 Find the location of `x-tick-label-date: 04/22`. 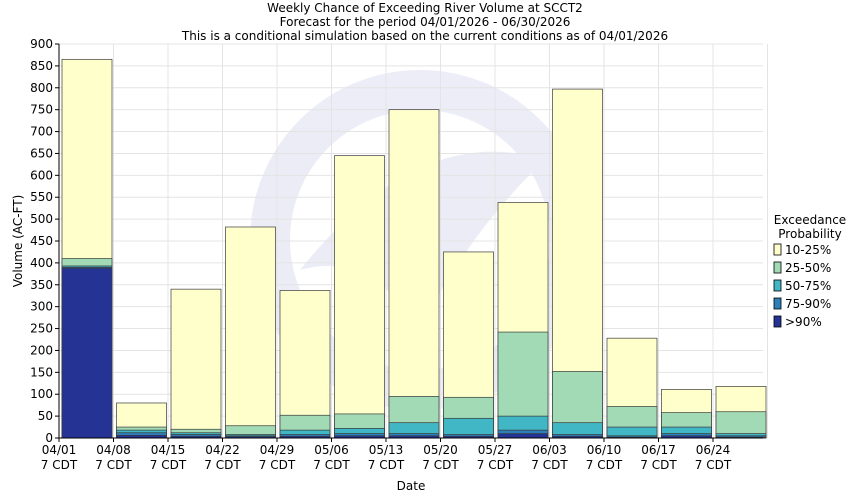

x-tick-label-date: 04/22 is located at coordinates (222, 450).